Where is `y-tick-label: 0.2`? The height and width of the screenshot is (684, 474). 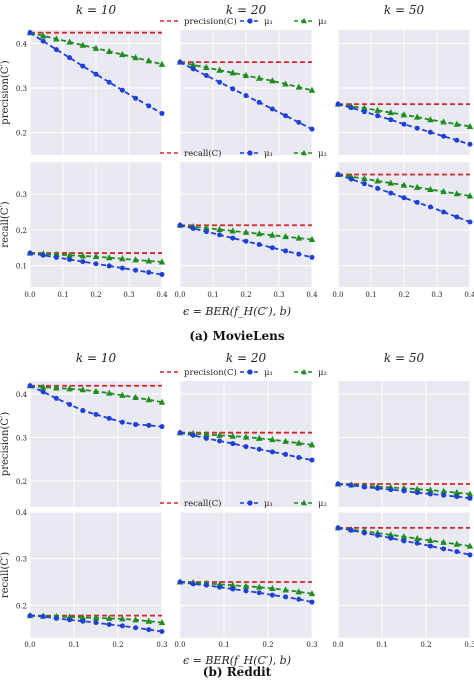 y-tick-label: 0.2 is located at coordinates (21, 482).